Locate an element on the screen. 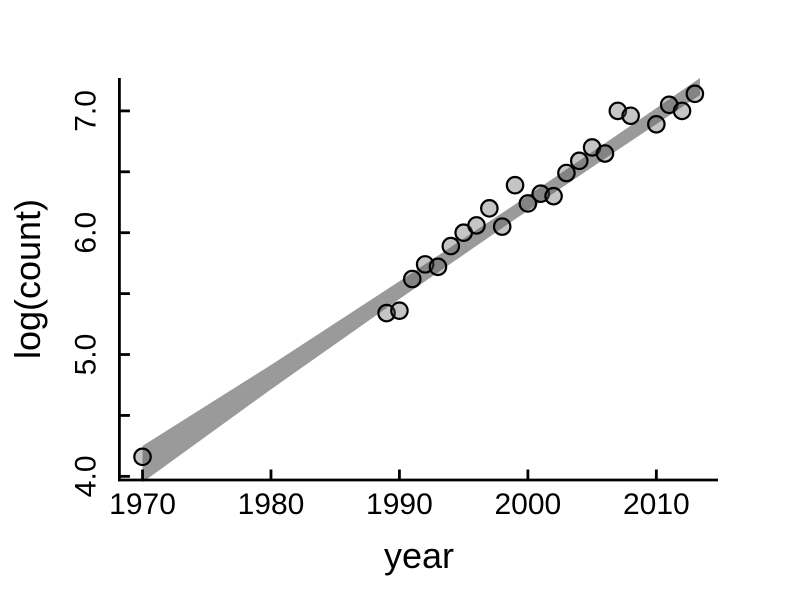 The height and width of the screenshot is (600, 800). y-tick-label: 4.0 is located at coordinates (86, 476).